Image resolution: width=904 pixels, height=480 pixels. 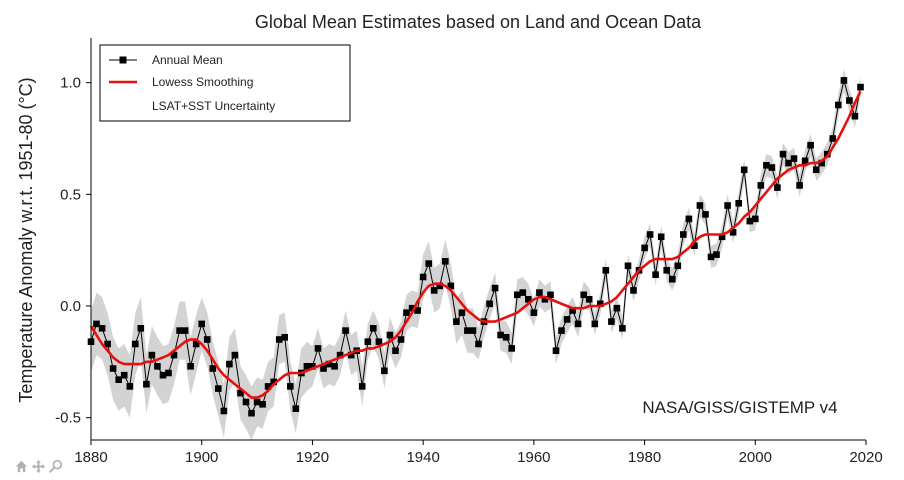 I want to click on zoom-icon, so click(x=55, y=466).